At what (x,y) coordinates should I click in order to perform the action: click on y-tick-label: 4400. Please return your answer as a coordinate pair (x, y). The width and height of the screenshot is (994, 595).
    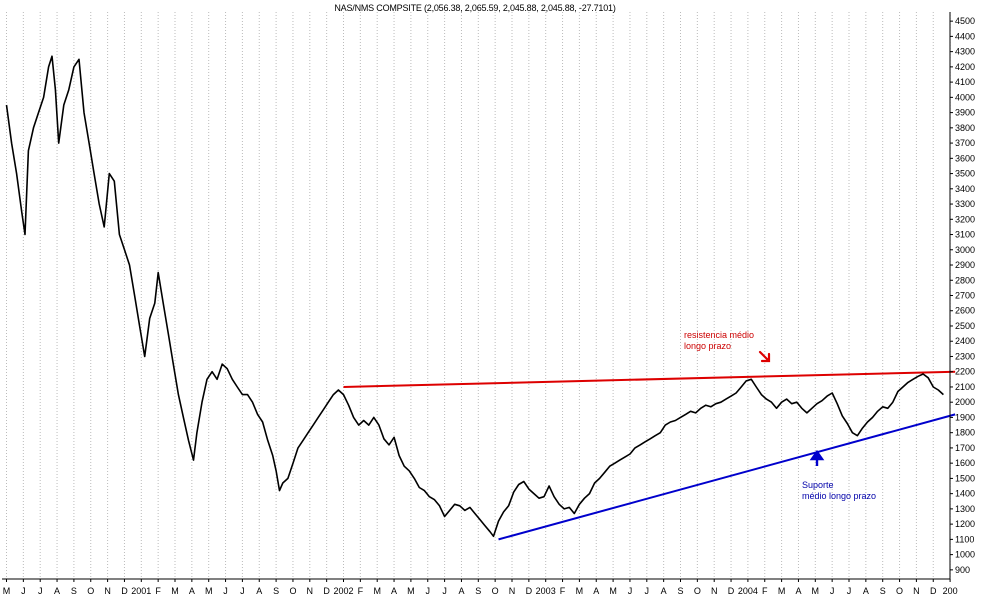
    Looking at the image, I should click on (965, 36).